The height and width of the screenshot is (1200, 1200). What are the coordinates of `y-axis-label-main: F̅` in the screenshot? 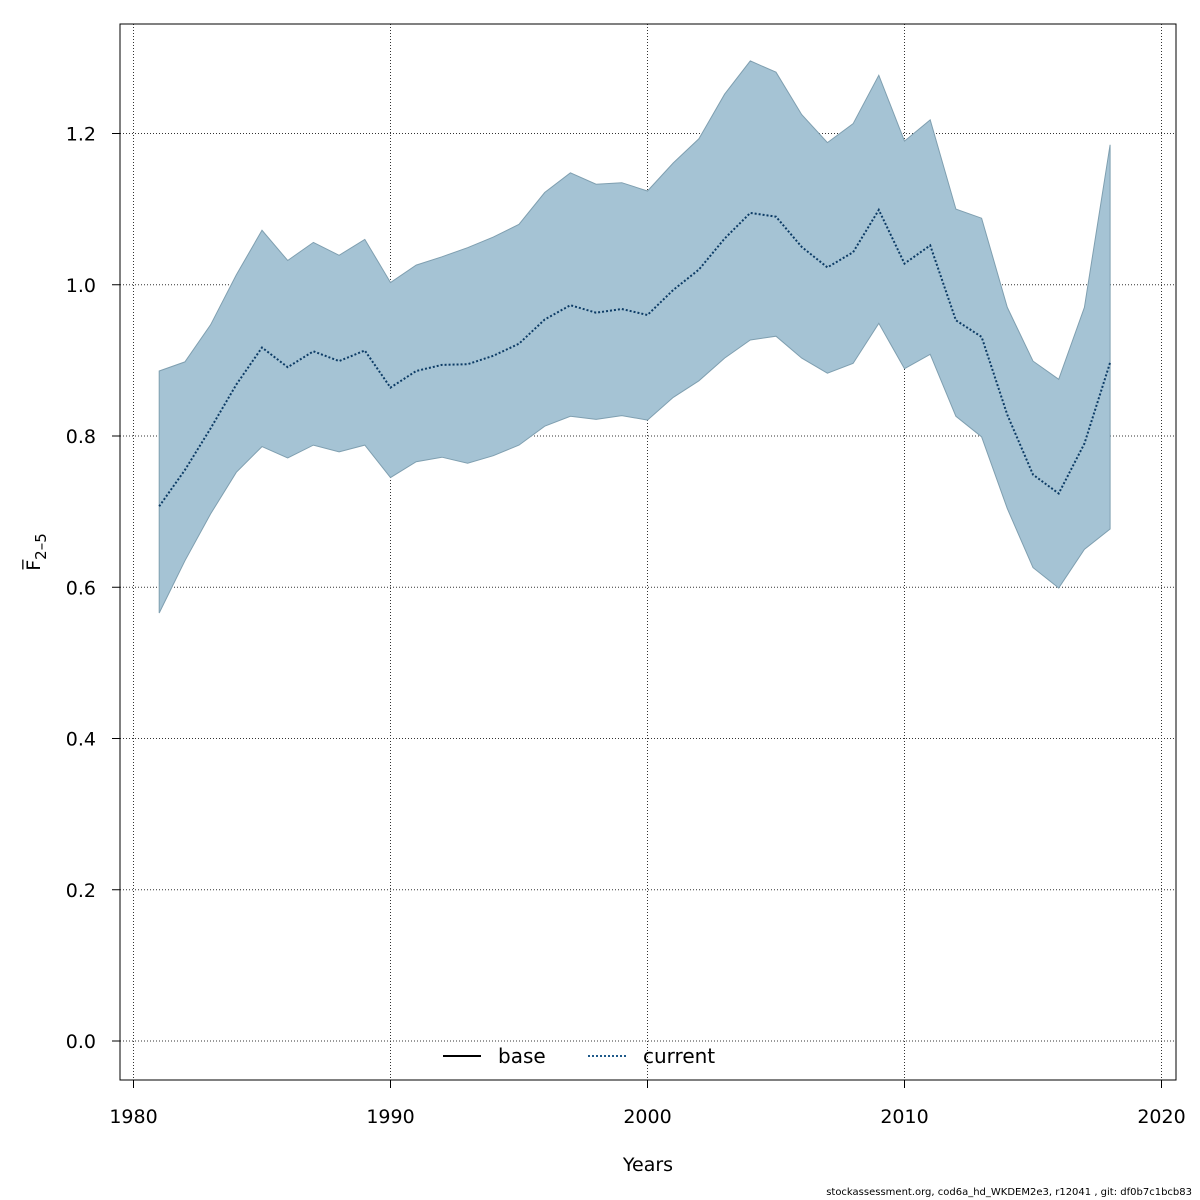 It's located at (33, 565).